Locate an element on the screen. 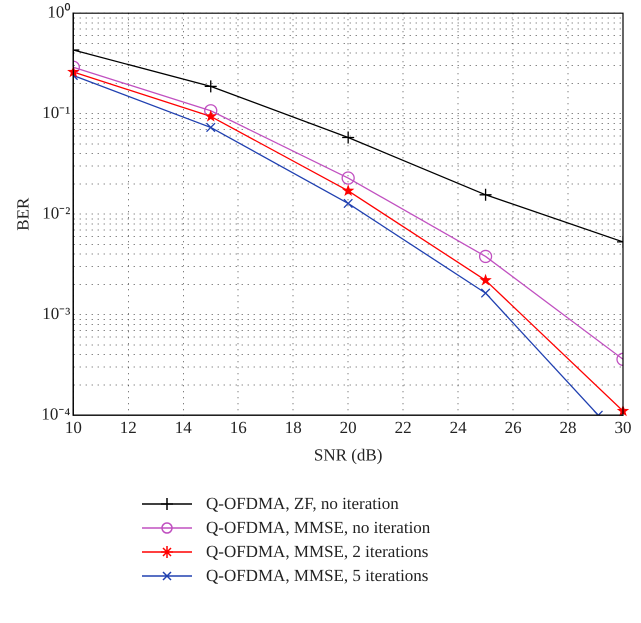 This screenshot has height=623, width=641. x-tick-label: 24 is located at coordinates (459, 427).